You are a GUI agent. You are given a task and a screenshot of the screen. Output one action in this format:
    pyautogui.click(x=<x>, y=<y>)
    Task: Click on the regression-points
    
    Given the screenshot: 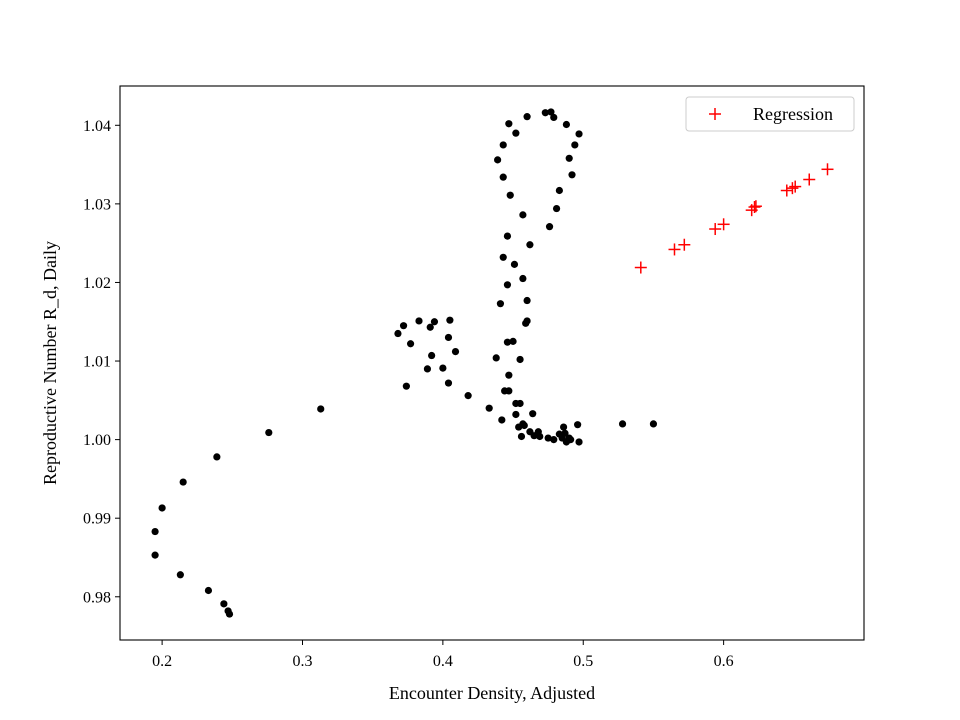 What is the action you would take?
    pyautogui.click(x=734, y=218)
    